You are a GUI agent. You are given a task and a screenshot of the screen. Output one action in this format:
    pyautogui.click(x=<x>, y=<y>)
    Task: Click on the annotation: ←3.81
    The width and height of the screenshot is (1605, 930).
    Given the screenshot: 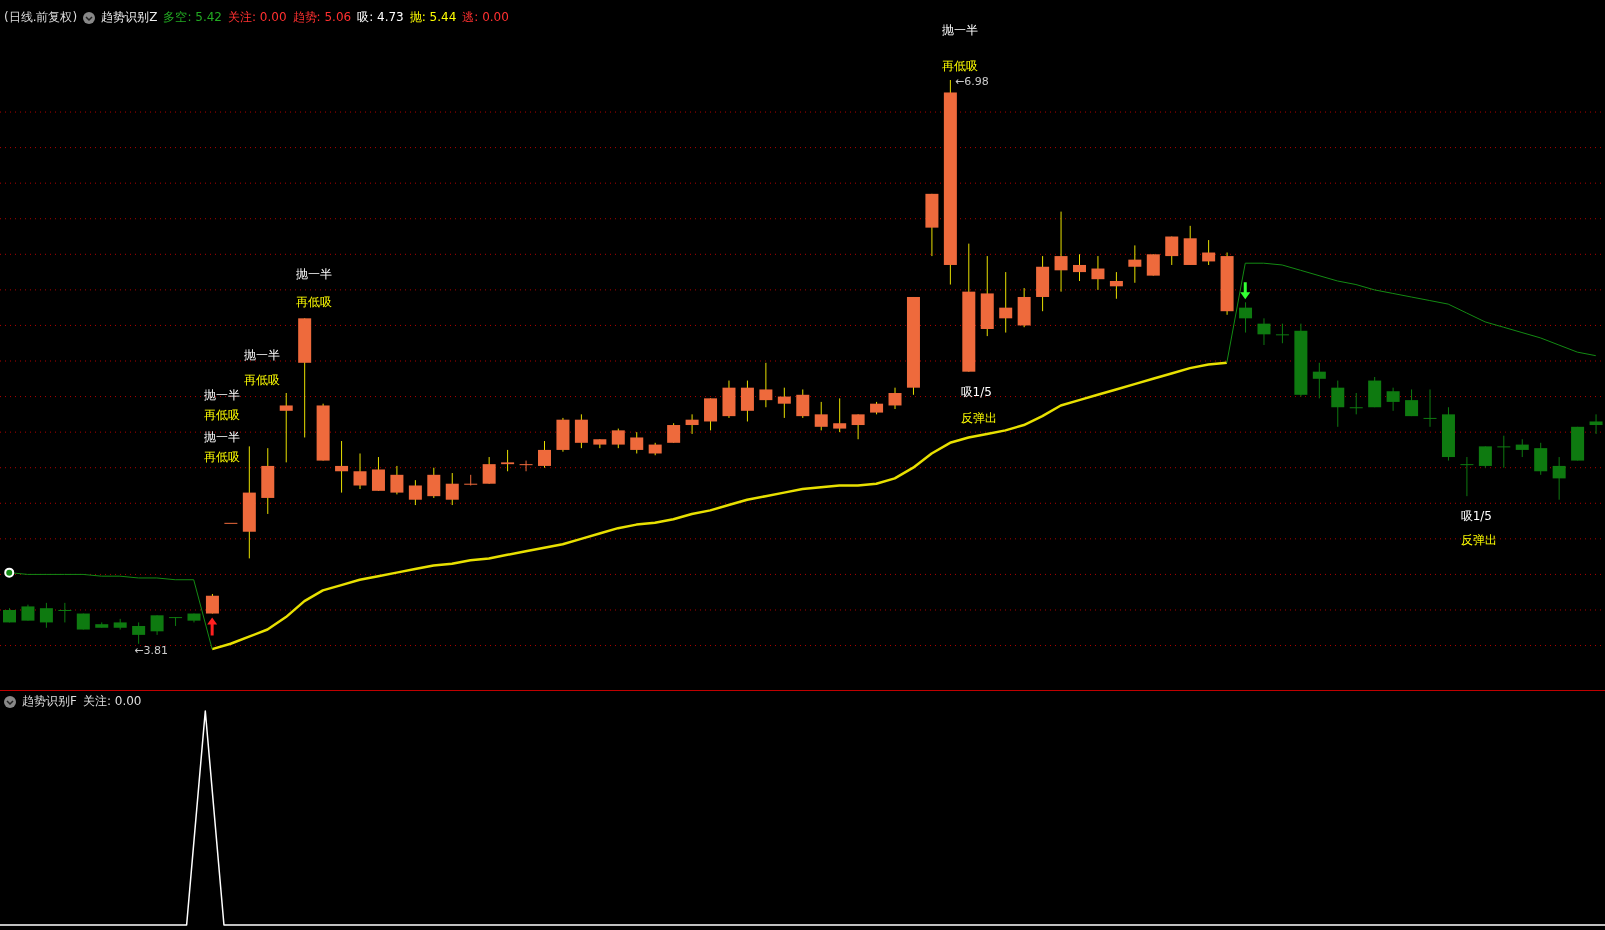 What is the action you would take?
    pyautogui.click(x=151, y=650)
    